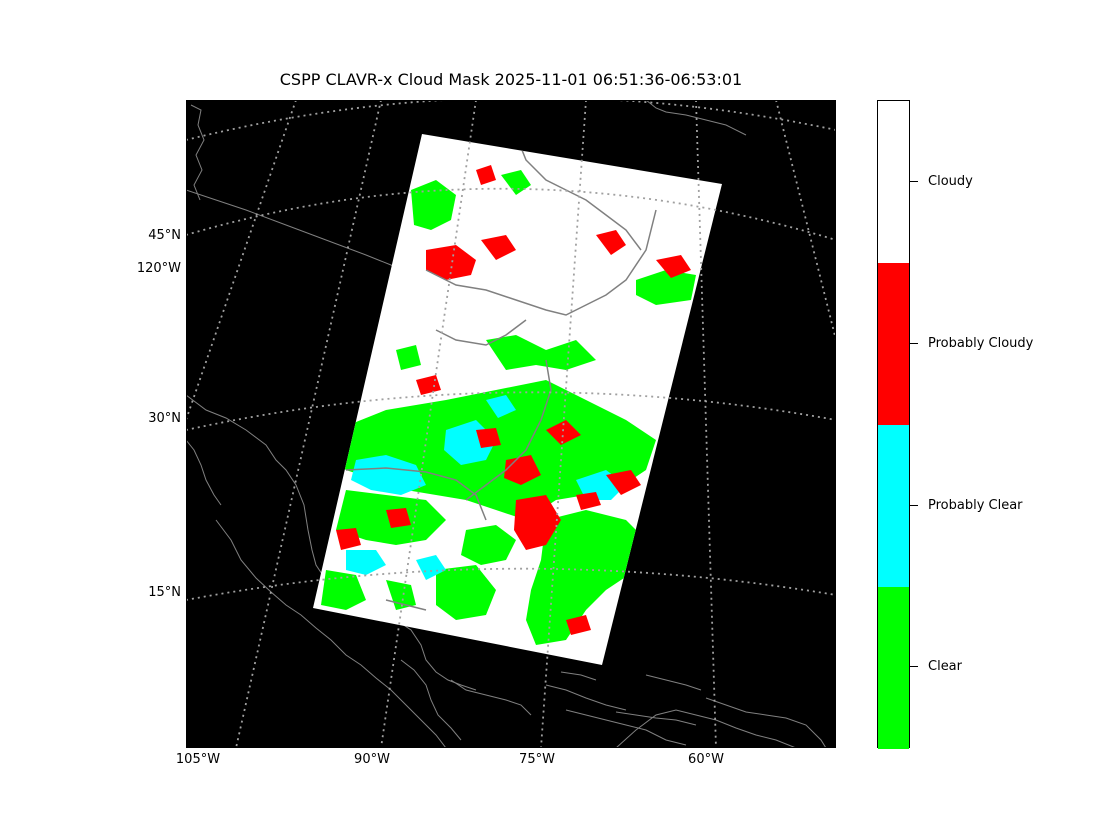 This screenshot has height=840, width=1120. Describe the element at coordinates (893, 182) in the screenshot. I see `colorbar-segment-cloudy` at that location.